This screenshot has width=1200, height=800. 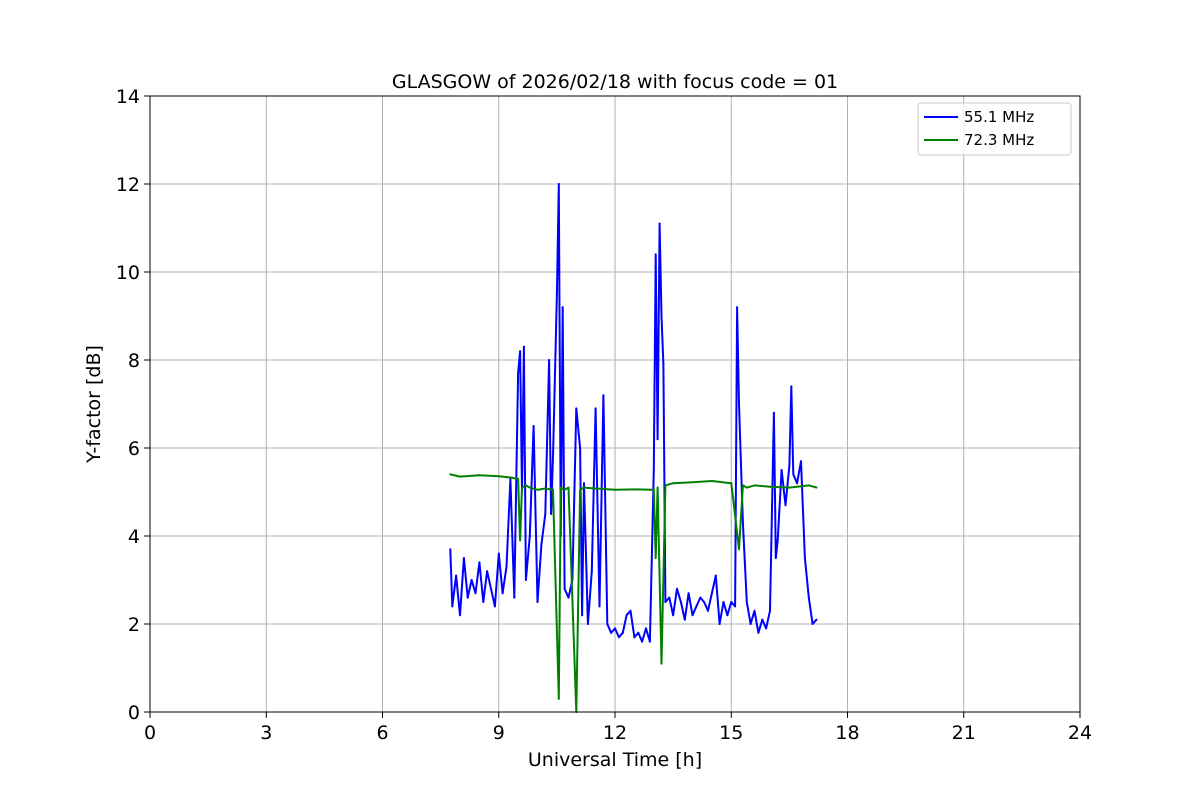 I want to click on y-tick-label: 14, so click(x=128, y=97).